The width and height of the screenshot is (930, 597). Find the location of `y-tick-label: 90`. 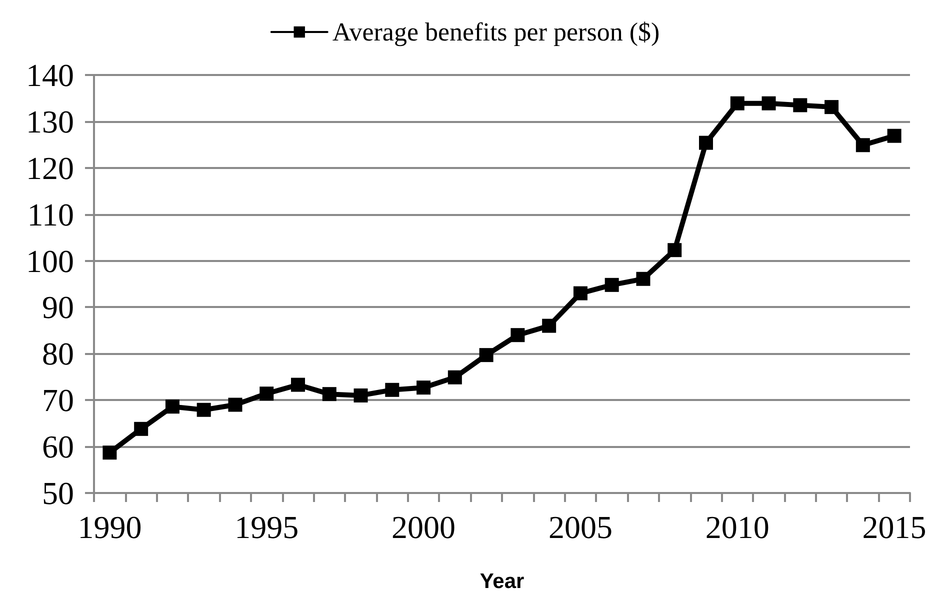

y-tick-label: 90 is located at coordinates (58, 307).